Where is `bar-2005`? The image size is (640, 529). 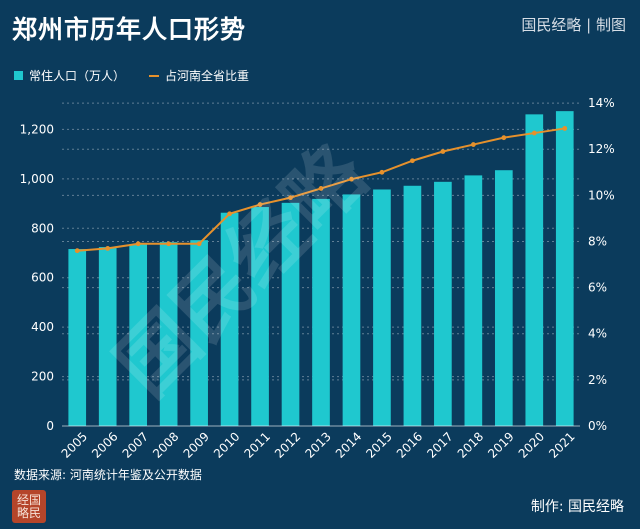 bar-2005 is located at coordinates (77, 337).